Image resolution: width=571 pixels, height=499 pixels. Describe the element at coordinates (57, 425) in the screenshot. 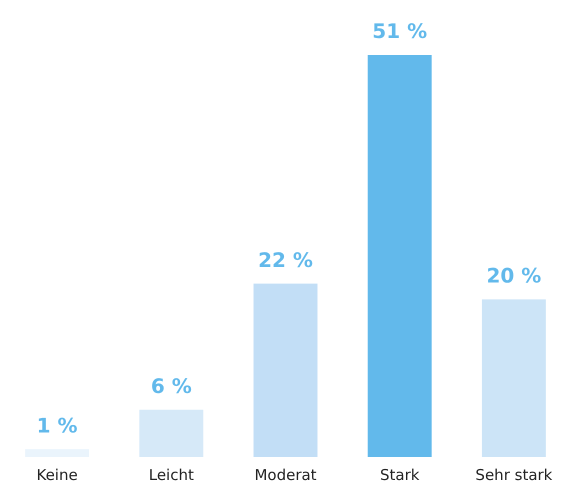

I see `data-label: 1 %` at that location.